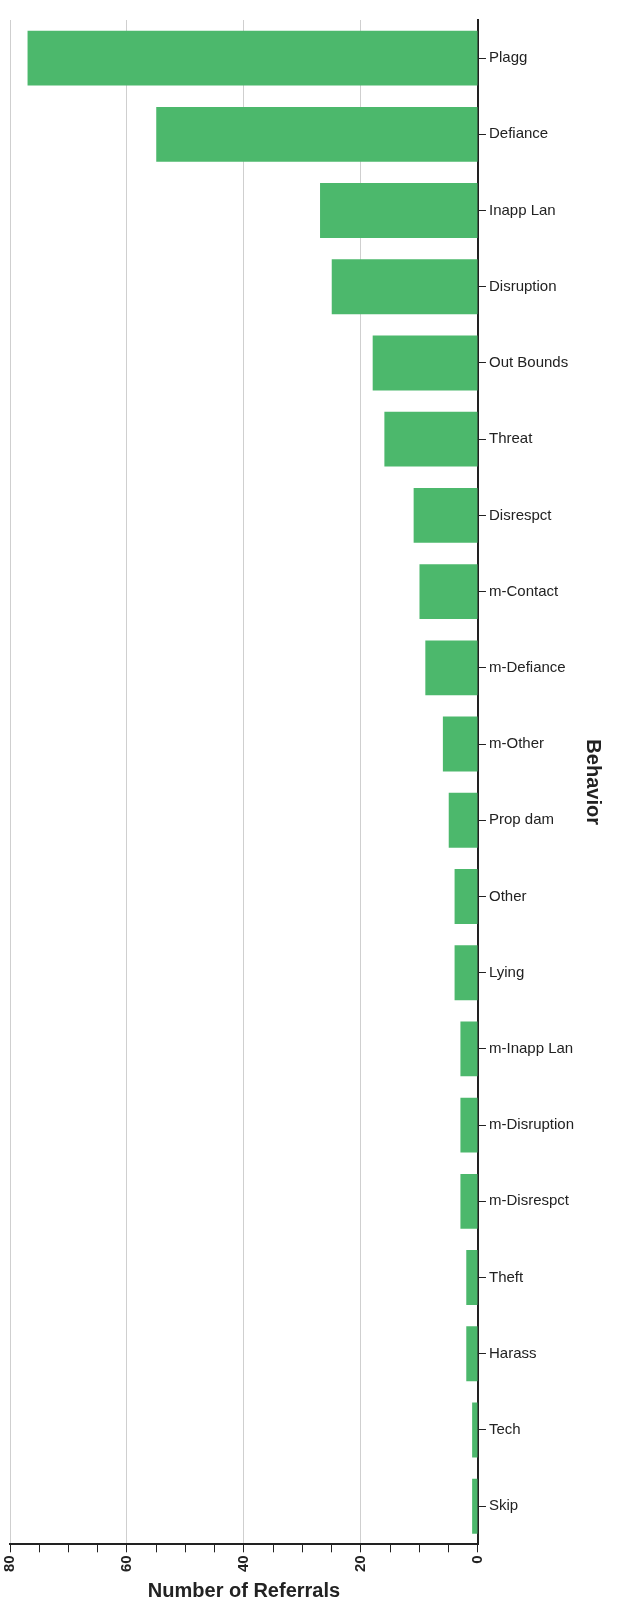 The width and height of the screenshot is (629, 1617). Describe the element at coordinates (523, 590) in the screenshot. I see `y-tick-label: m-Contact` at that location.